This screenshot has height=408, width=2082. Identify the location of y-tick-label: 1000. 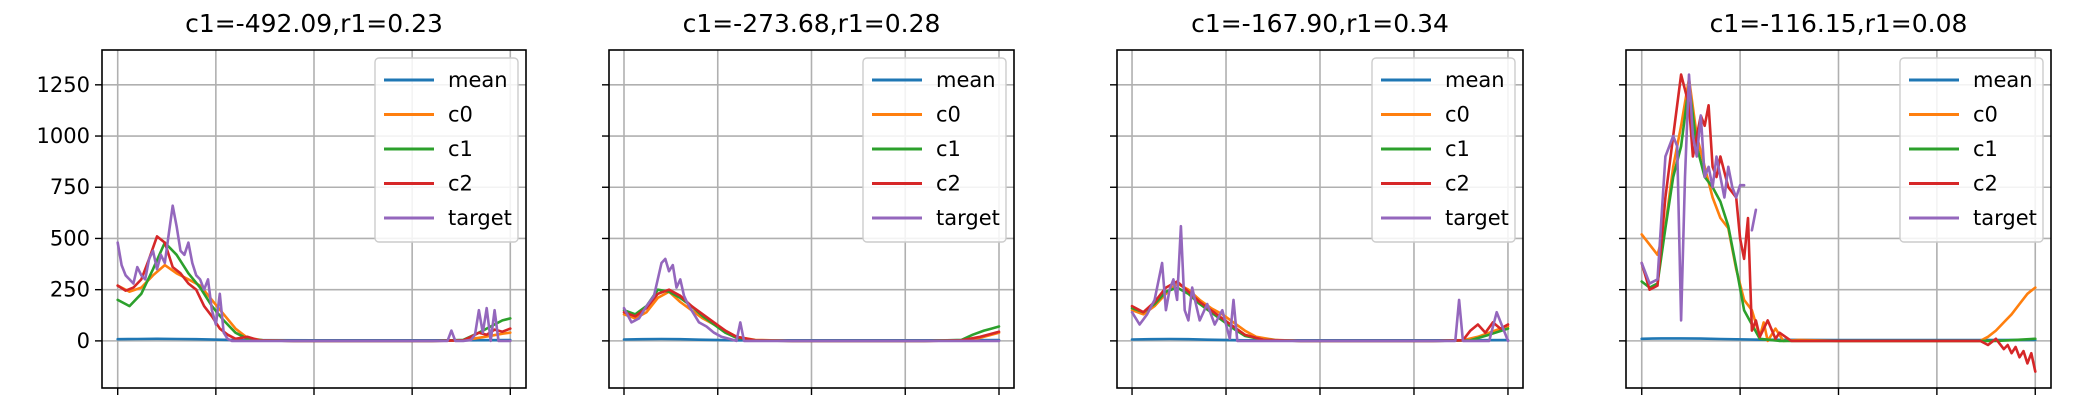
(63, 136).